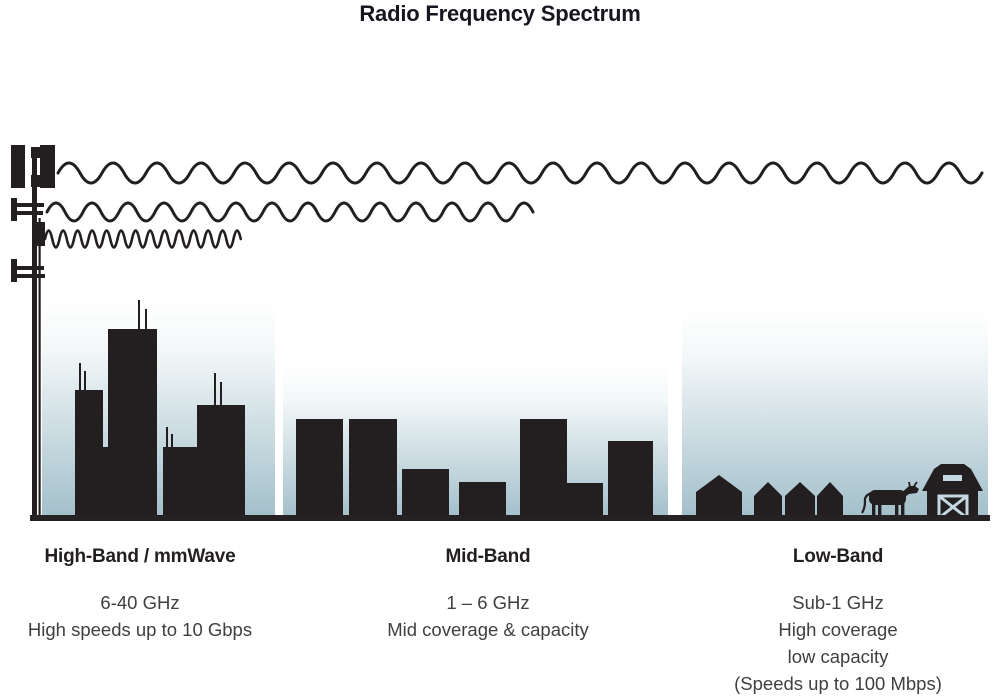 The width and height of the screenshot is (1000, 700). Describe the element at coordinates (520, 173) in the screenshot. I see `low-frequency-long-wave-icon` at that location.